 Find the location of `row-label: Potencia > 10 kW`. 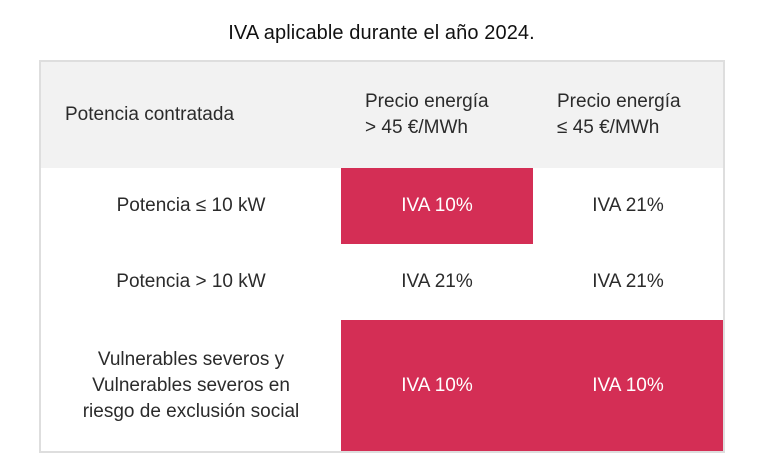

row-label: Potencia > 10 kW is located at coordinates (191, 282).